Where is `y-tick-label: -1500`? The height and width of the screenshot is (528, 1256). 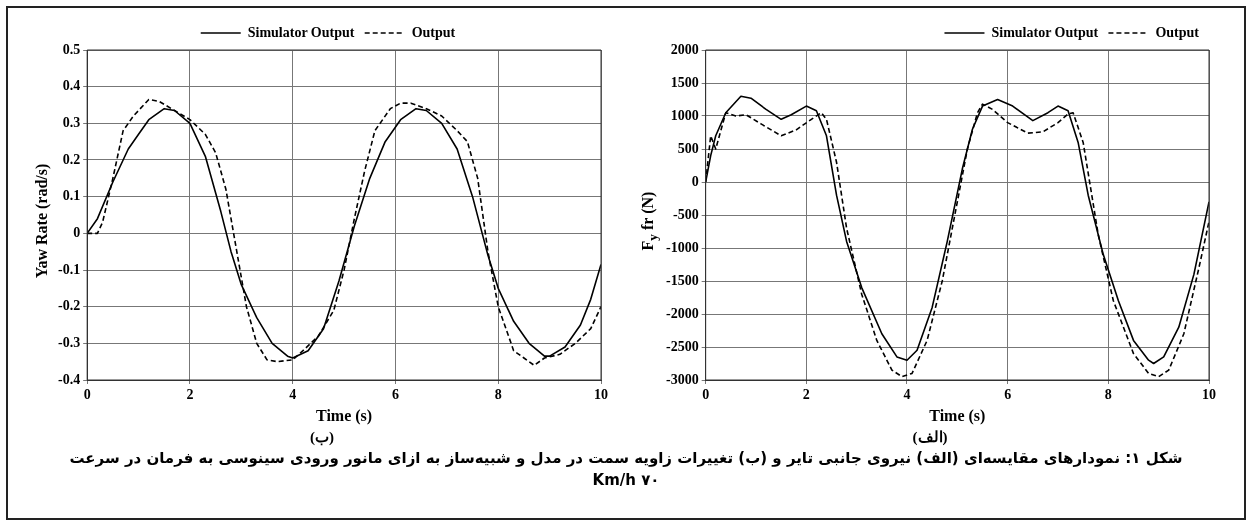 y-tick-label: -1500 is located at coordinates (682, 280).